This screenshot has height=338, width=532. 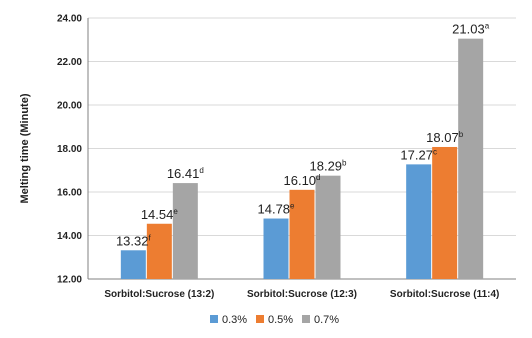 I want to click on data-label: 16.41d, so click(x=185, y=173).